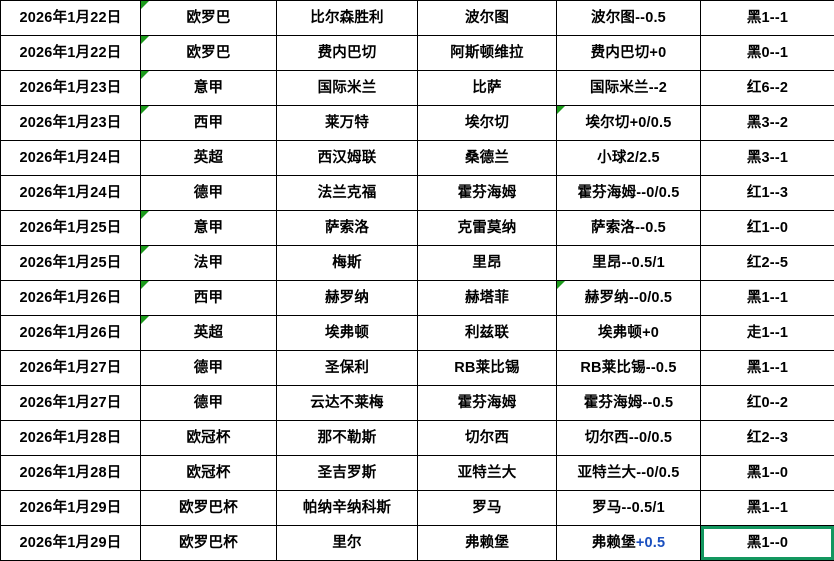  Describe the element at coordinates (487, 333) in the screenshot. I see `cell-away-team: 利兹联` at that location.